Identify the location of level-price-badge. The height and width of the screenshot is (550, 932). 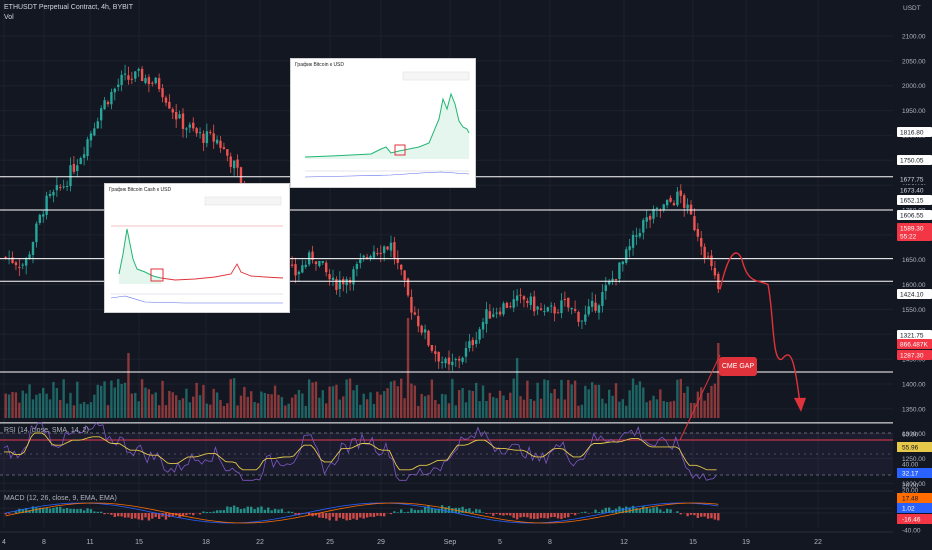
(914, 294).